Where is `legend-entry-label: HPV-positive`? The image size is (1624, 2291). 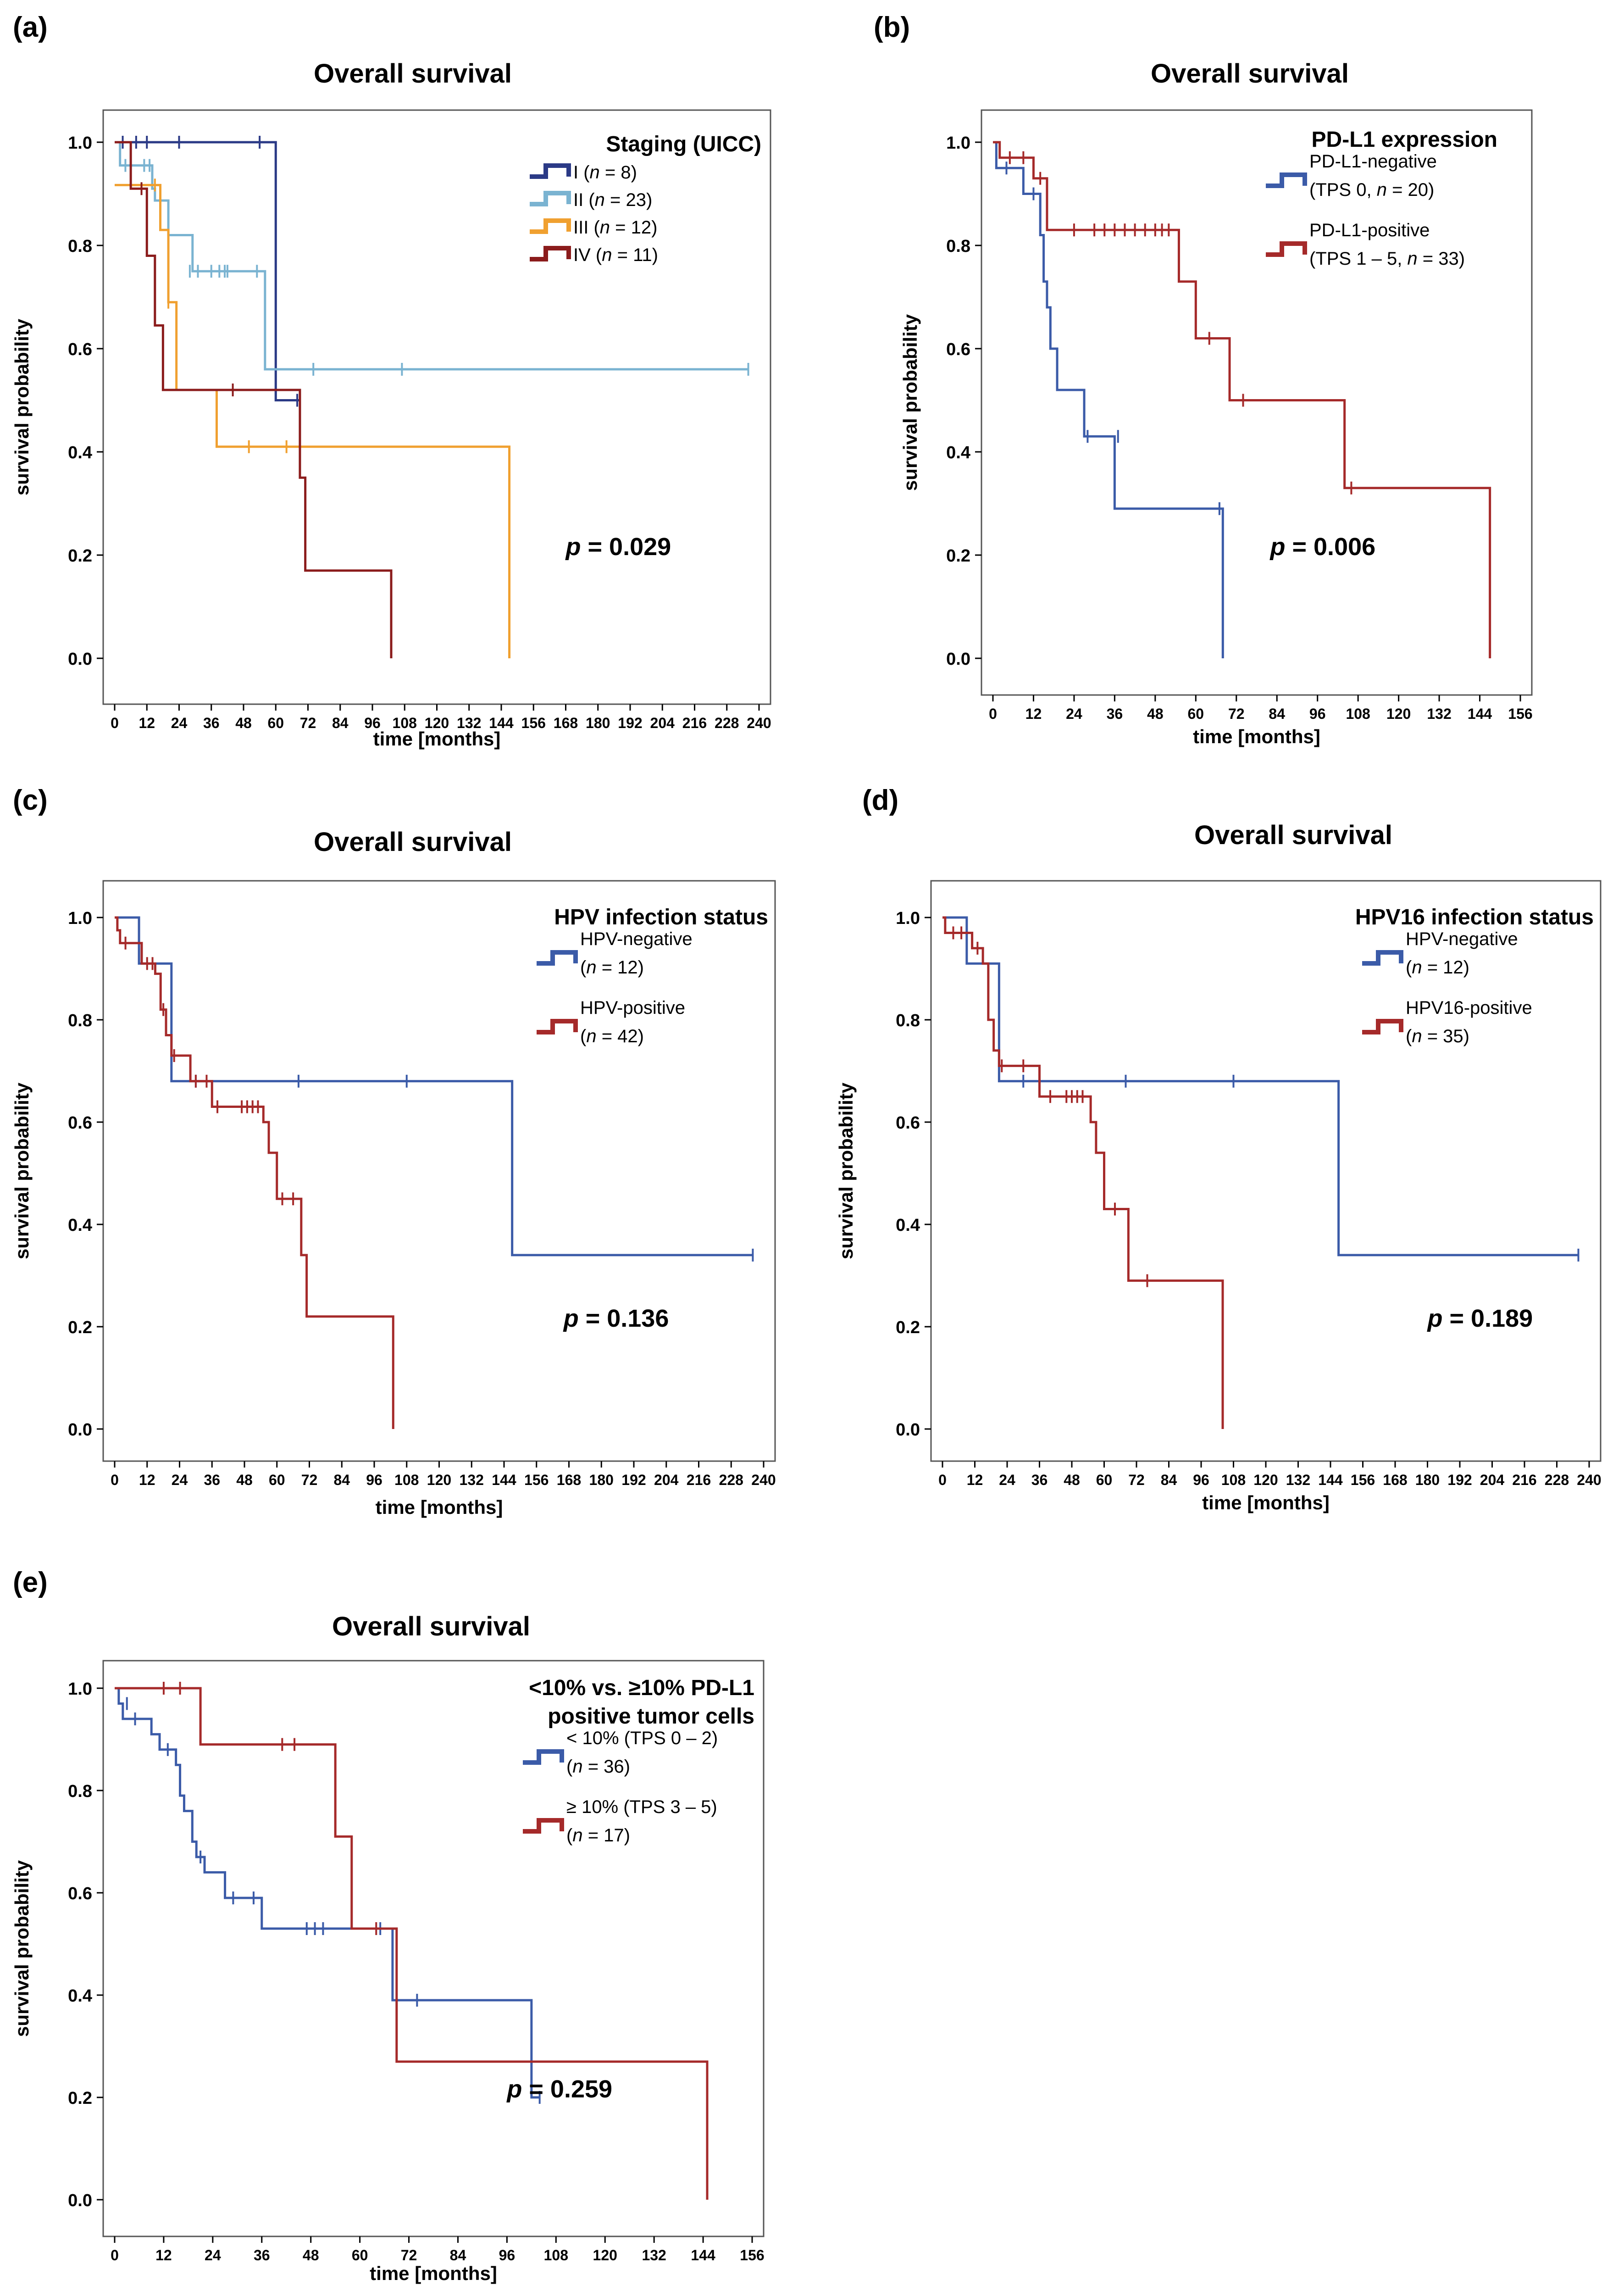
legend-entry-label: HPV-positive is located at coordinates (632, 1008).